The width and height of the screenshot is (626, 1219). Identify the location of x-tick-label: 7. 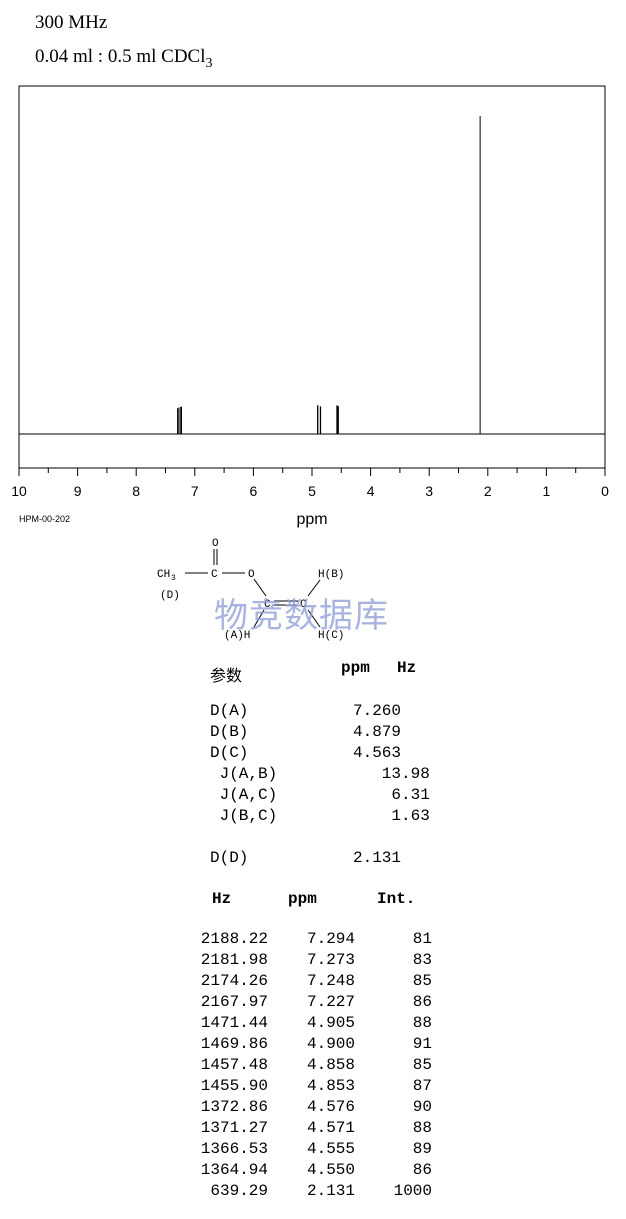
(195, 491).